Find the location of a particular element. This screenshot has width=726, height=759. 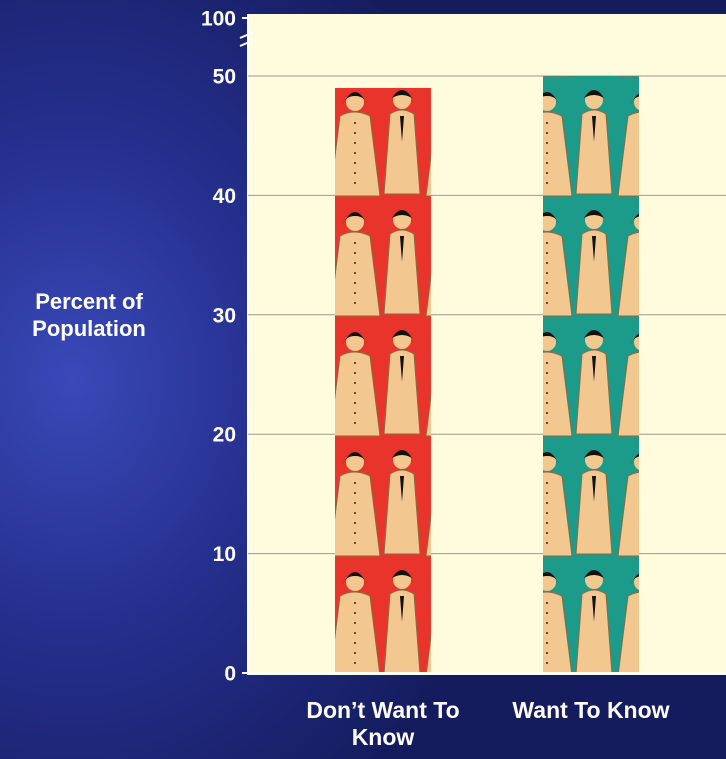

y-tick-label: 0 is located at coordinates (230, 674).